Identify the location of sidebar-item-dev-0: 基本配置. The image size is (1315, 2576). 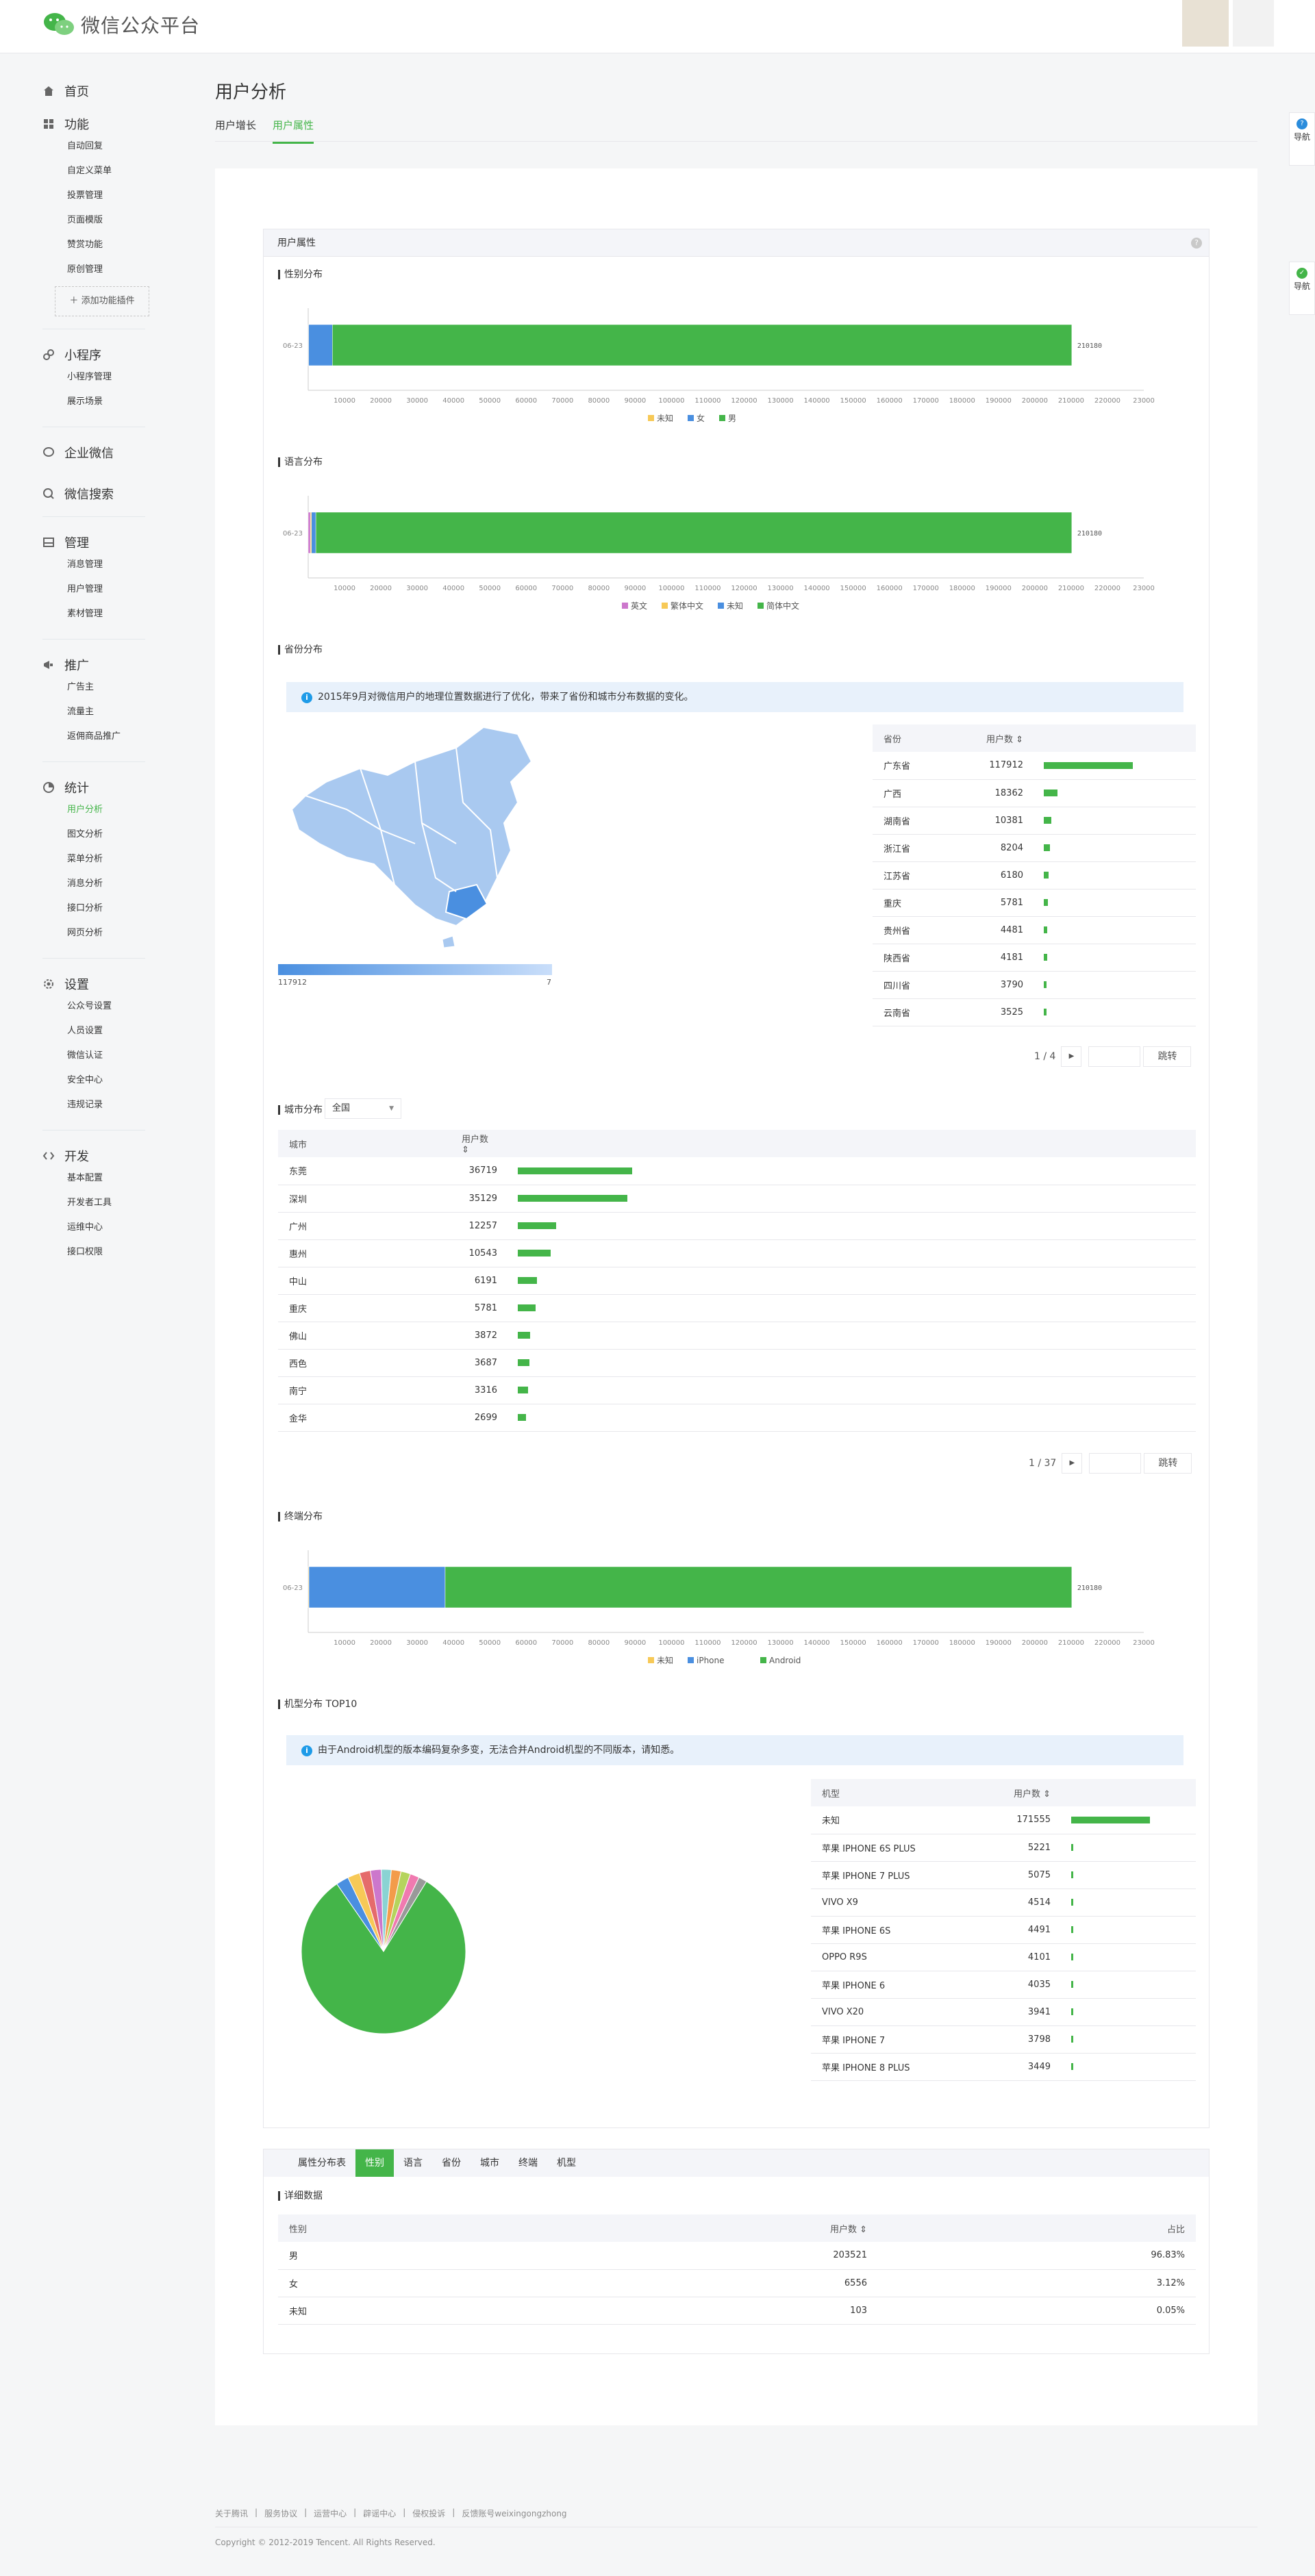
(85, 1178).